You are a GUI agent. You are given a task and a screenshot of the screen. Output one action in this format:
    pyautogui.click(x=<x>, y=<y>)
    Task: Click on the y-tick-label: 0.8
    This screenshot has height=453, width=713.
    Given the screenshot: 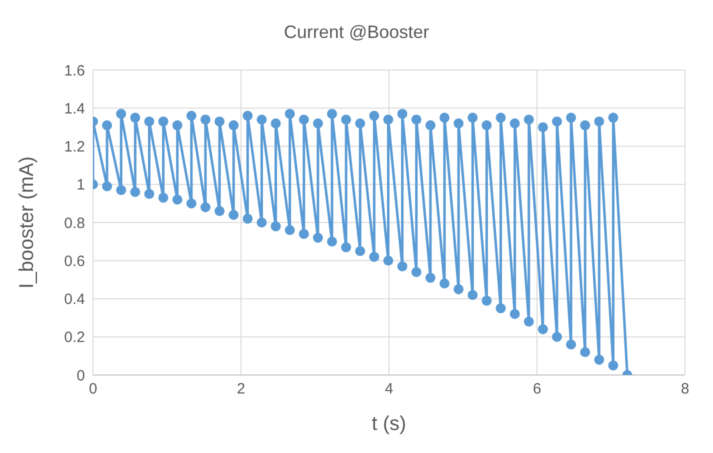 What is the action you would take?
    pyautogui.click(x=74, y=223)
    